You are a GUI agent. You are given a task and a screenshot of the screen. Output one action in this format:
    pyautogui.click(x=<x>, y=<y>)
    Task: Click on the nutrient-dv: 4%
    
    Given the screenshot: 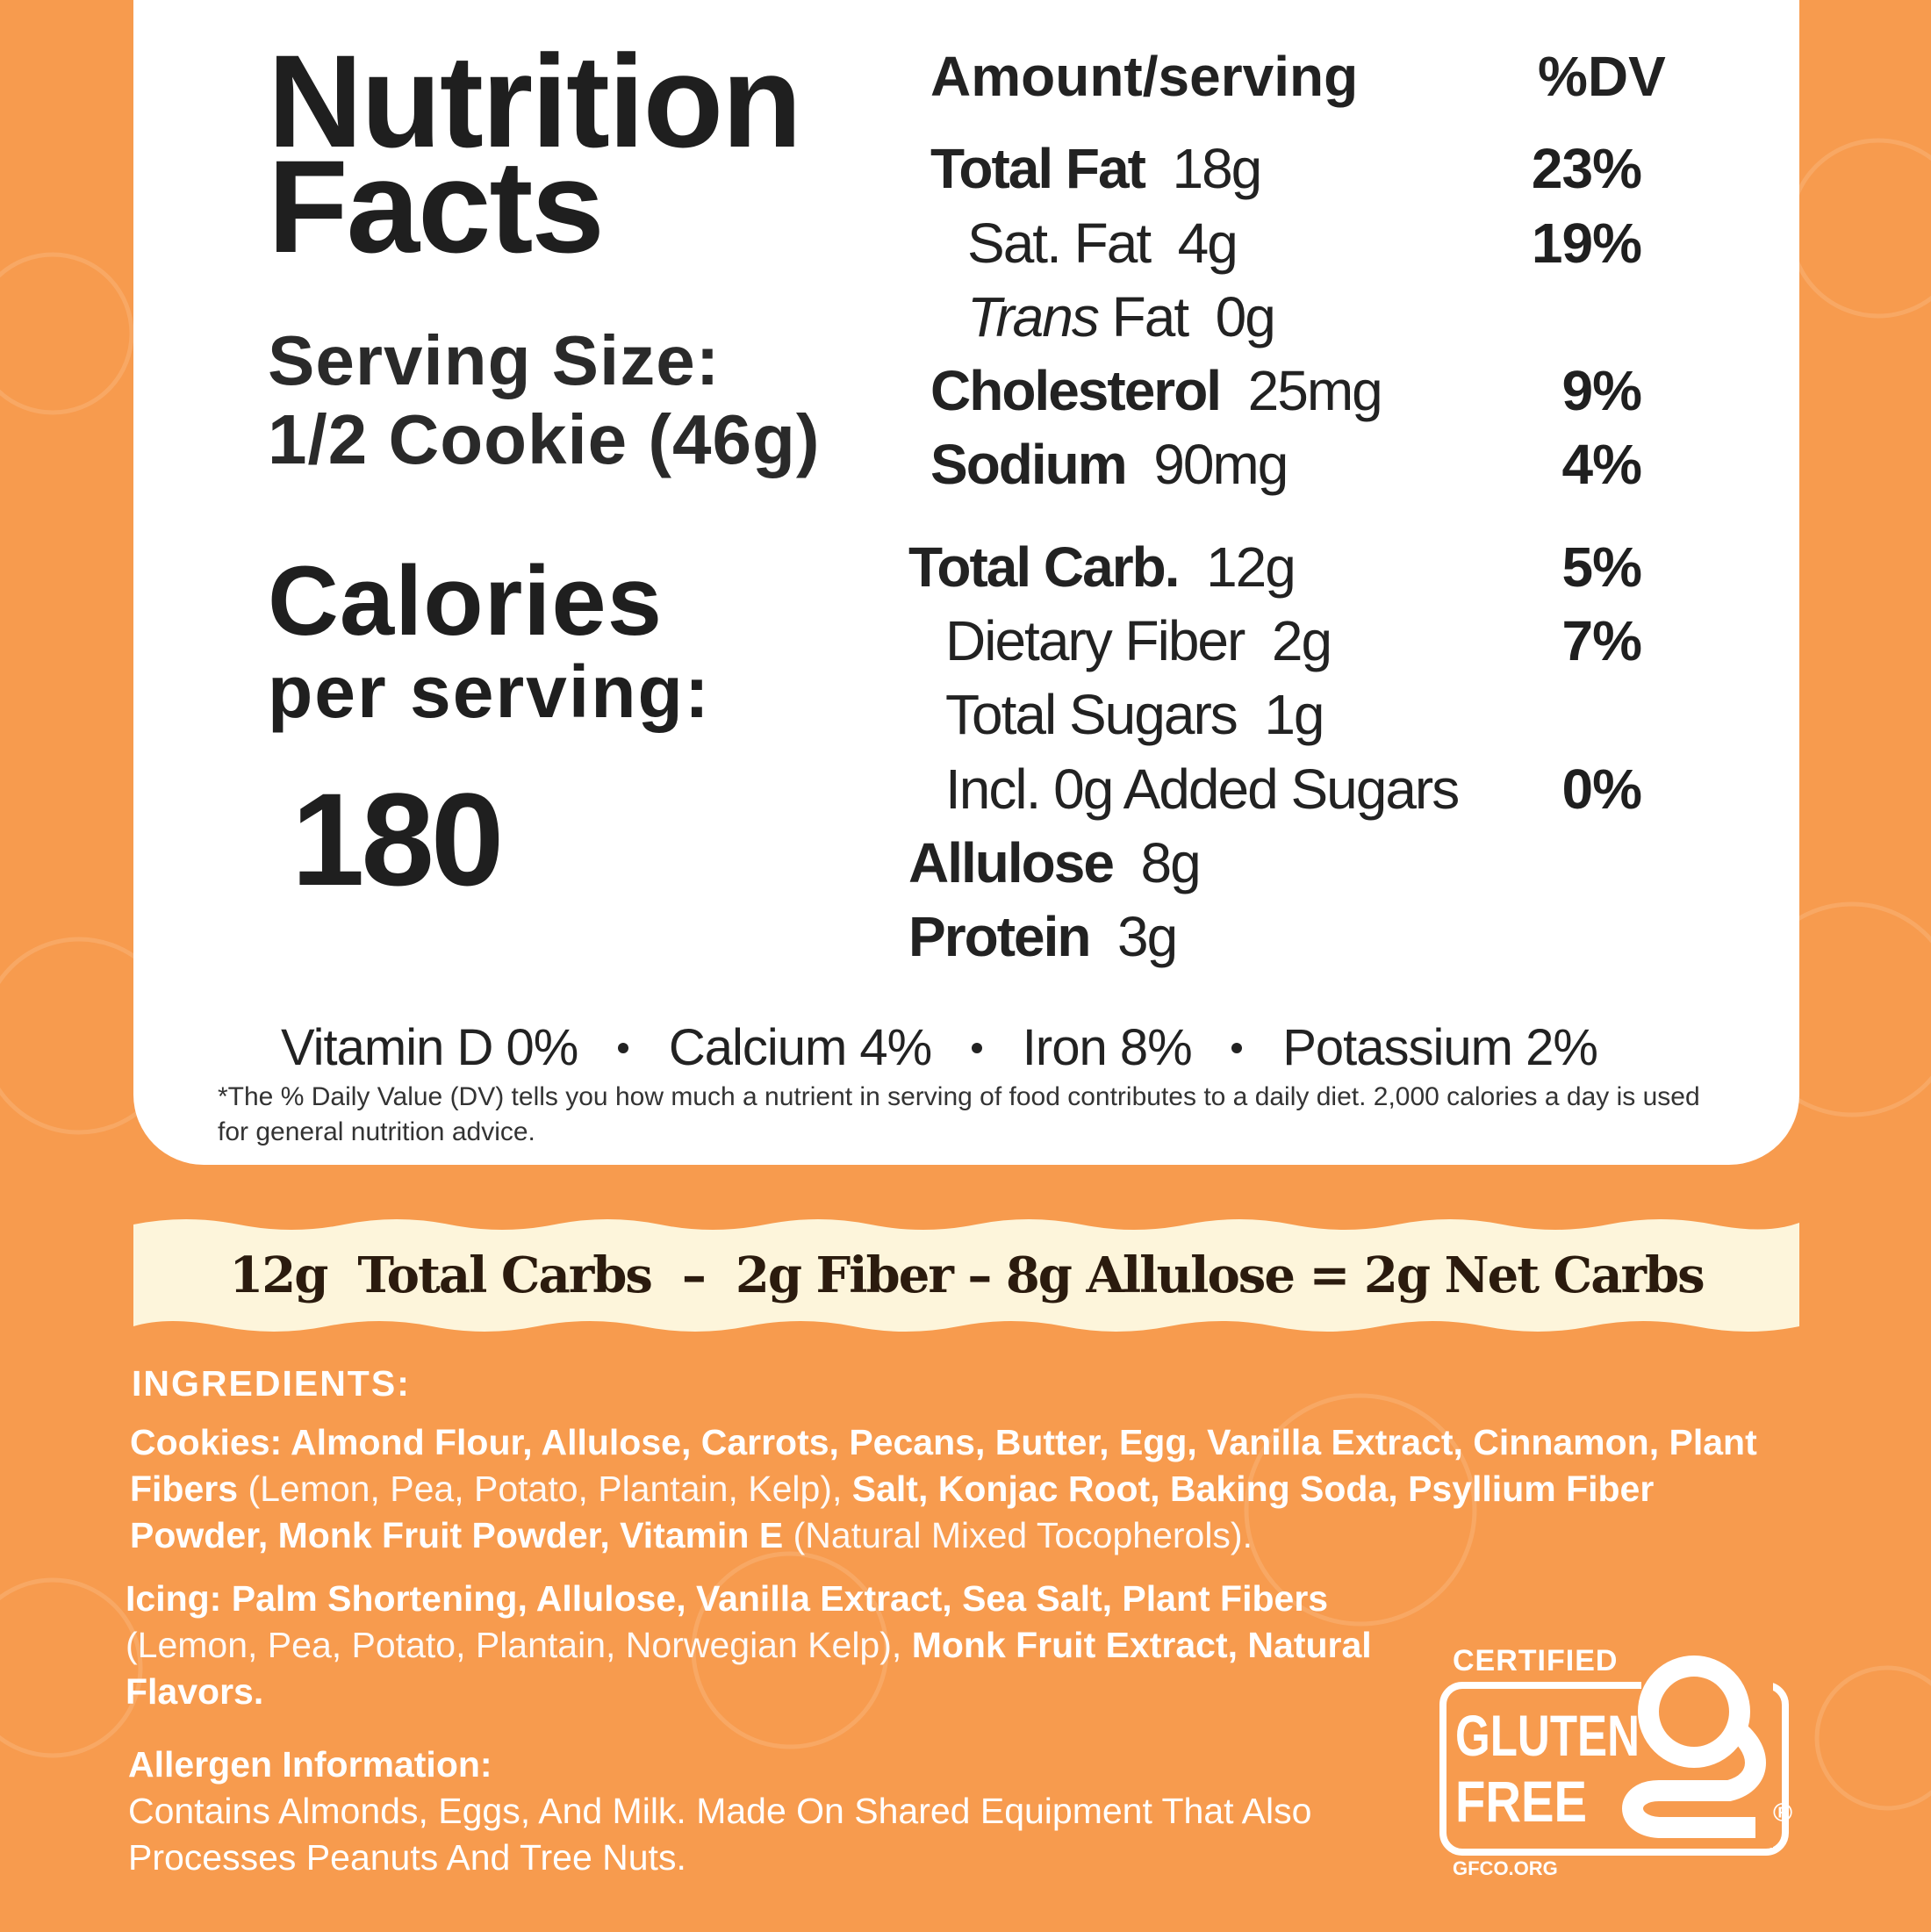 What is the action you would take?
    pyautogui.click(x=1601, y=464)
    